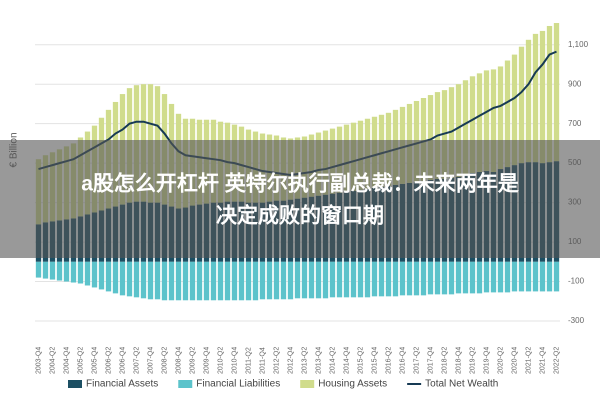 The width and height of the screenshot is (600, 400). I want to click on x-tick-label: 2015-Q2, so click(360, 360).